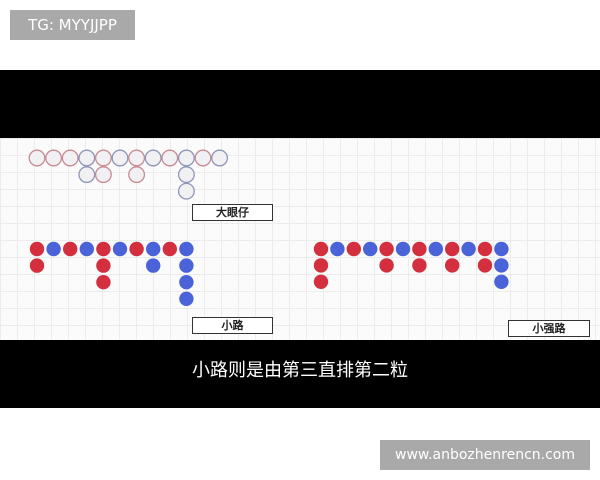 The width and height of the screenshot is (600, 480). Describe the element at coordinates (232, 212) in the screenshot. I see `label-big-eye: 大眼仔` at that location.